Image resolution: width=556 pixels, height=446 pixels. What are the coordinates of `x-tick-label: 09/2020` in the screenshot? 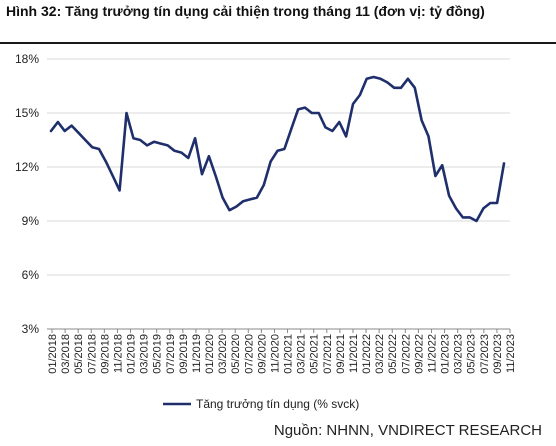 It's located at (262, 354).